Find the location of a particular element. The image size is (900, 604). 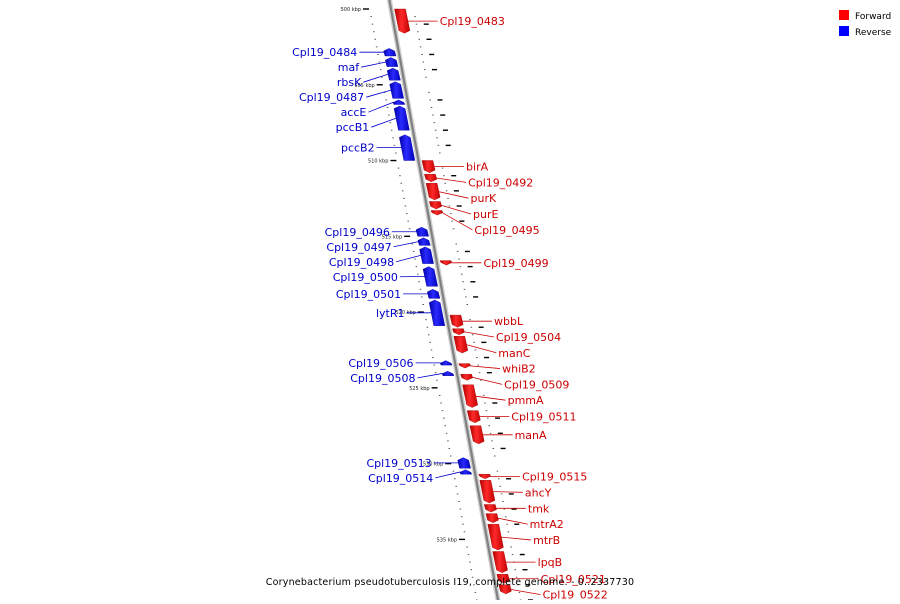

gene-whiB2 is located at coordinates (465, 366).